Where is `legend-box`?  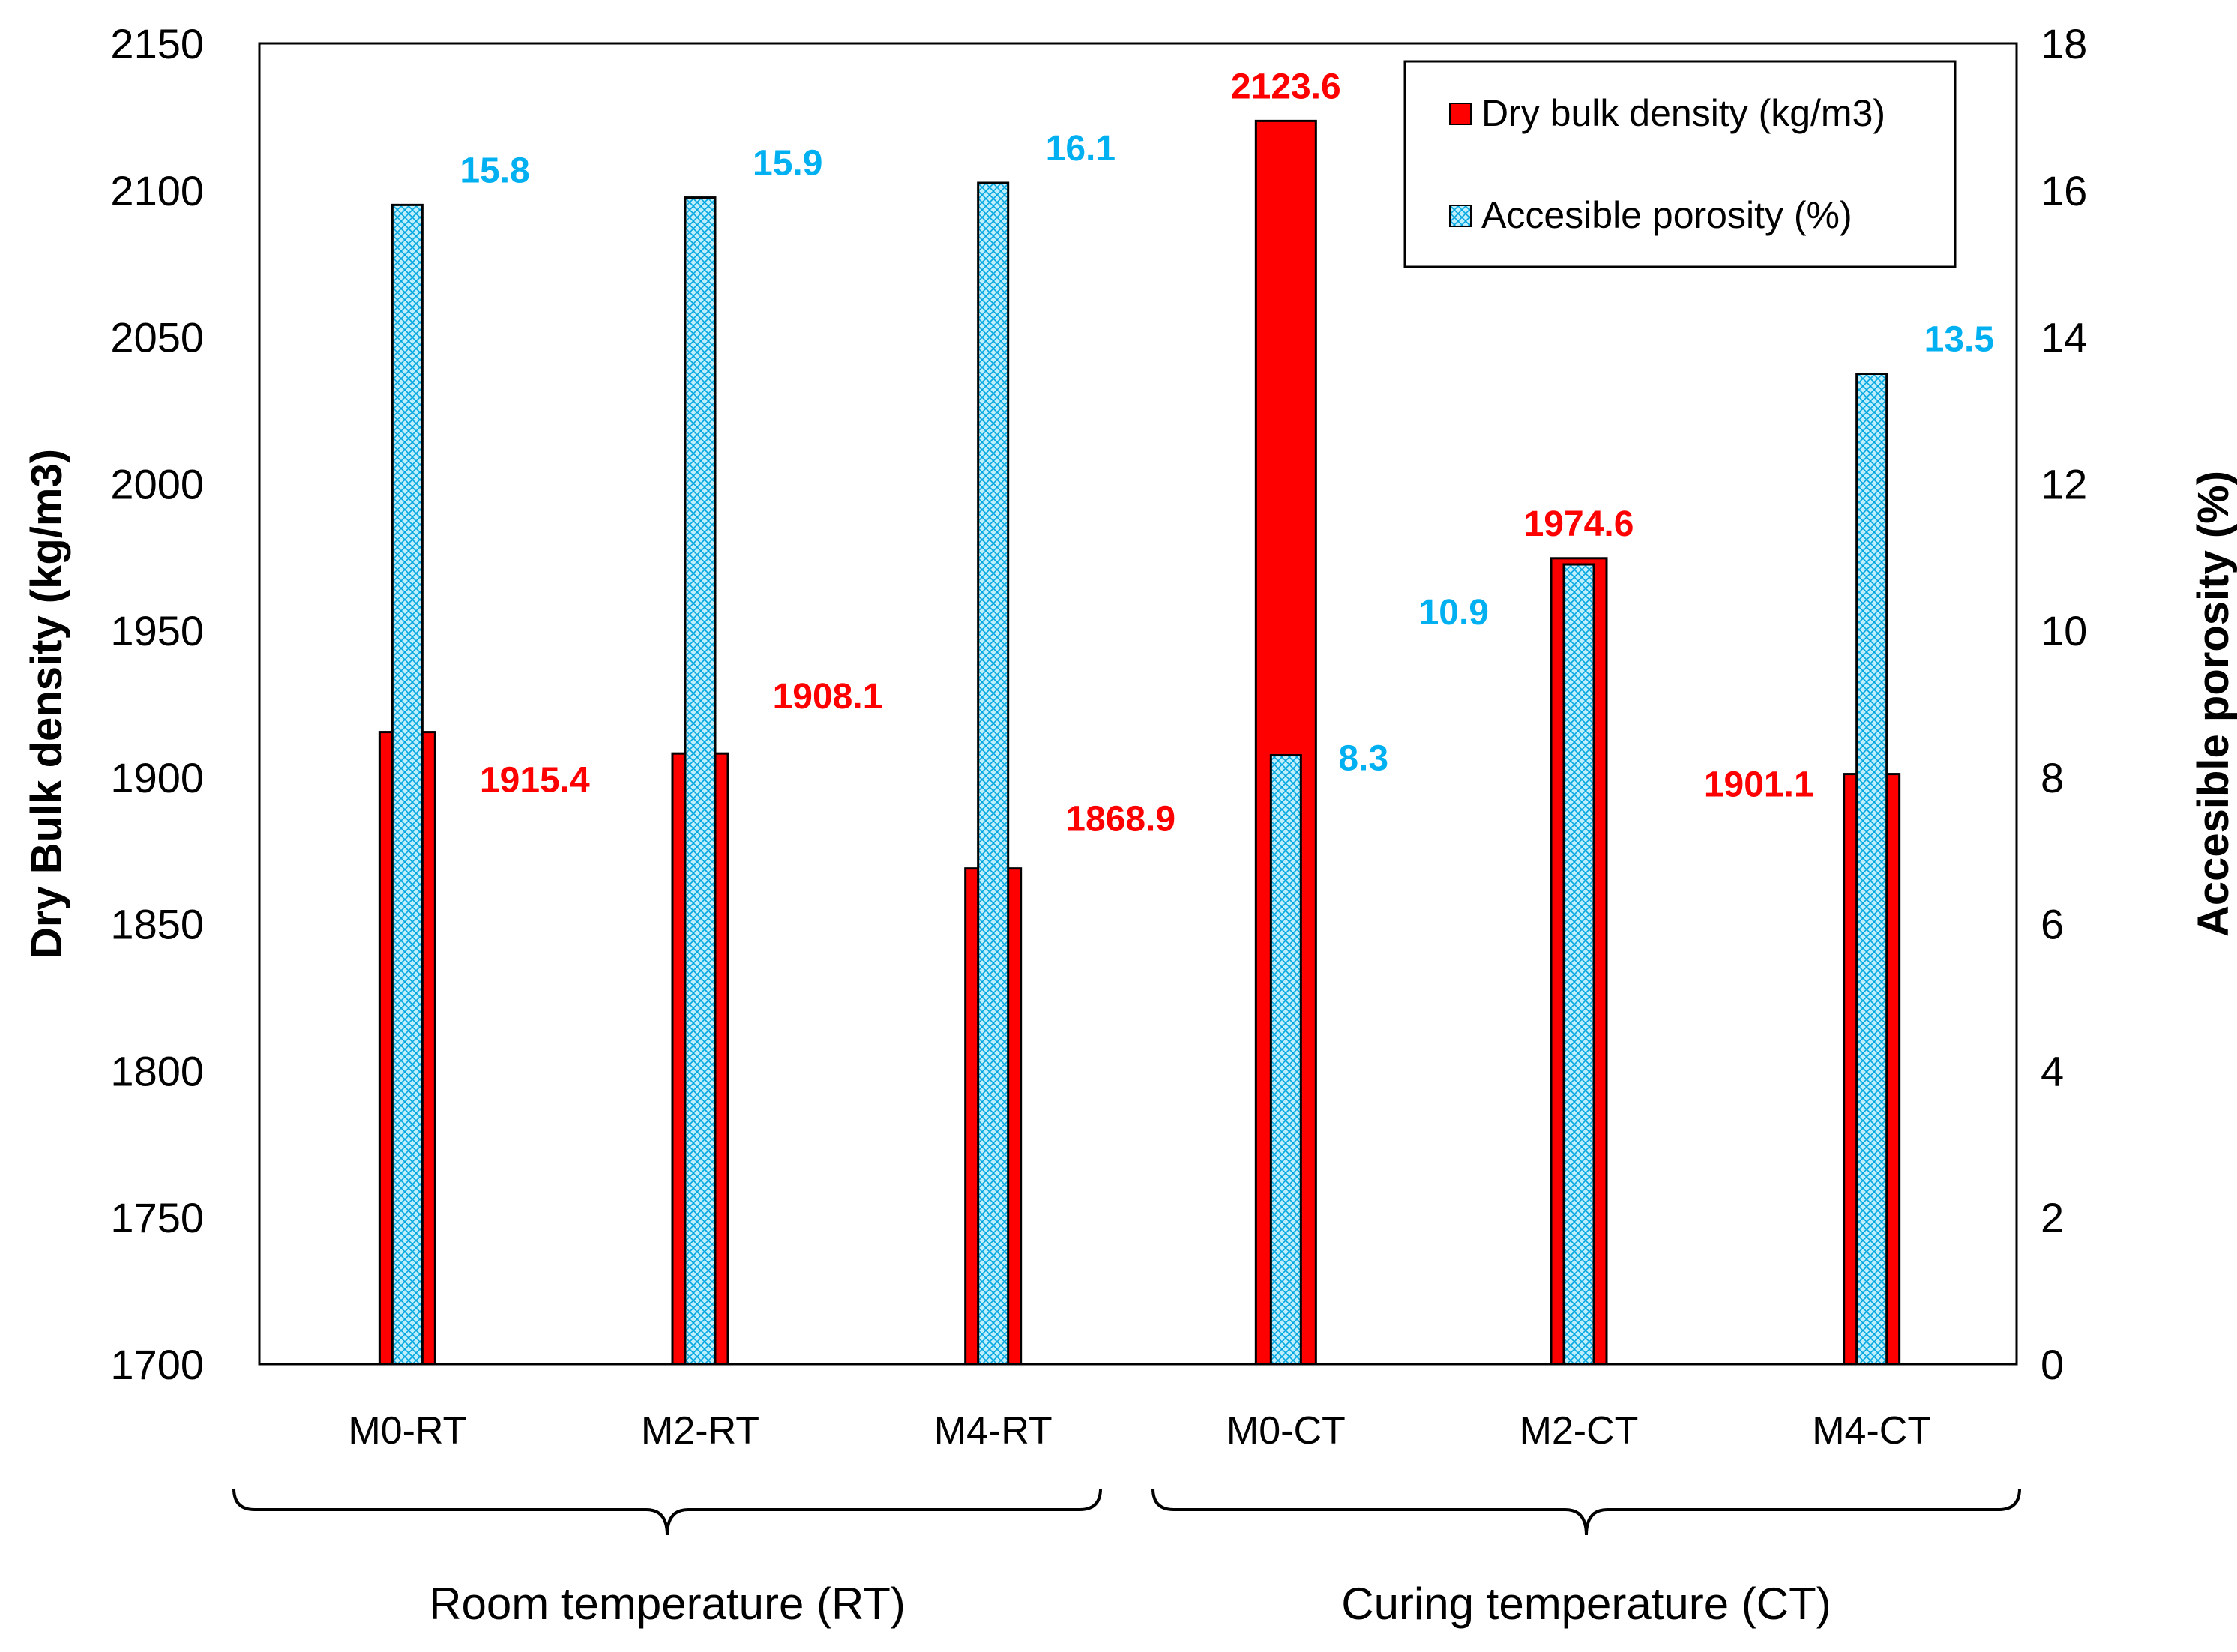 legend-box is located at coordinates (1680, 164).